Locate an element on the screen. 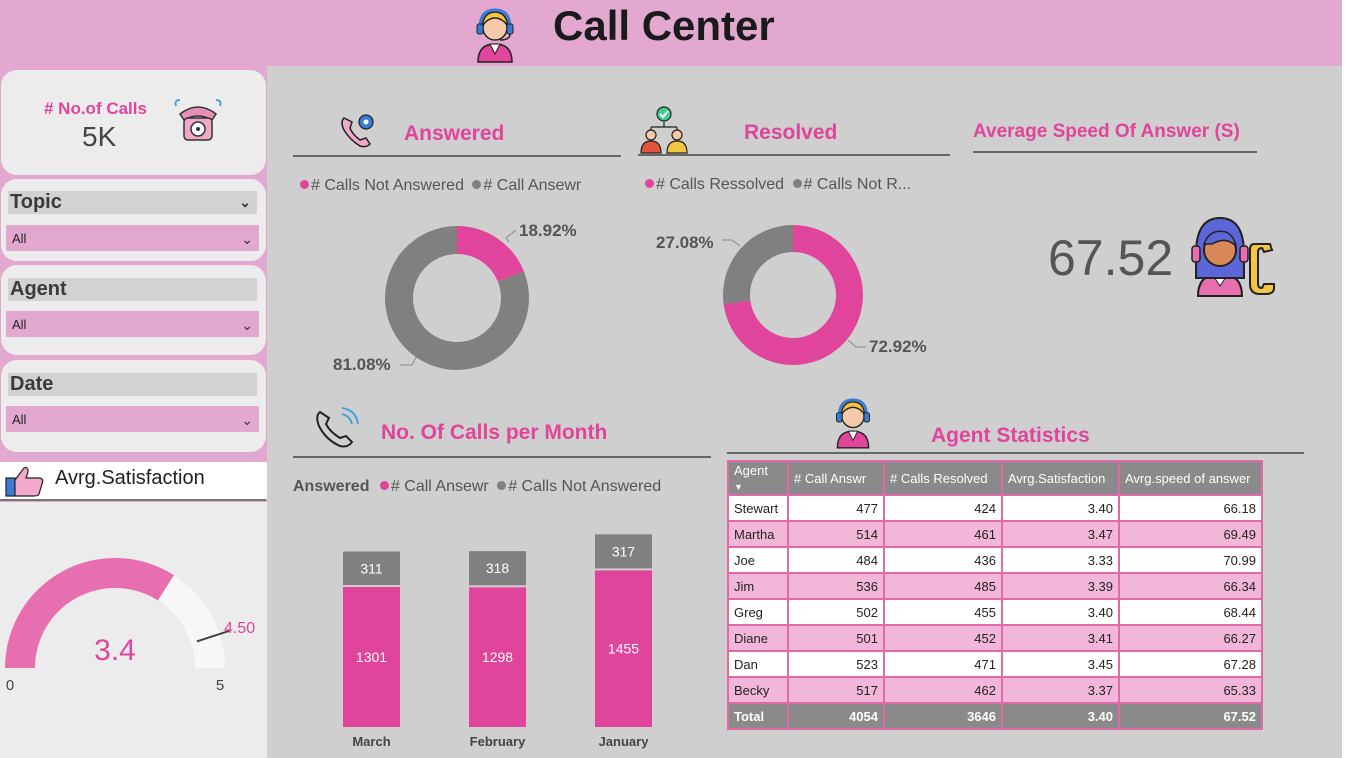 The image size is (1349, 758). sort-desc-icon: ▼ is located at coordinates (738, 487).